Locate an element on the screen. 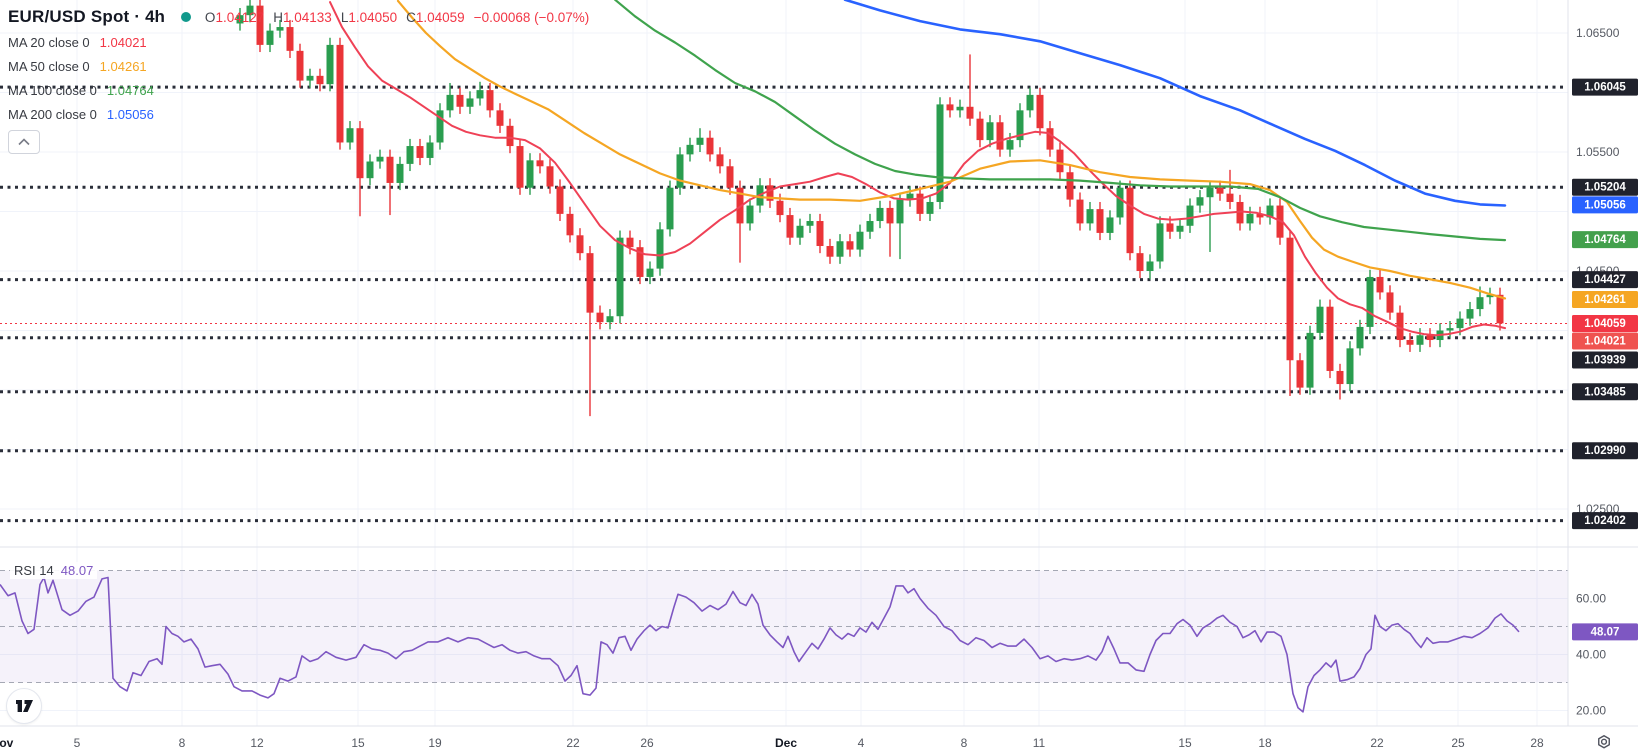 The height and width of the screenshot is (756, 1638). time-axis: Nov 5 8 12 15 19 22 26 Dec 4 8 11 15 18 22 25 28 is located at coordinates (772, 743).